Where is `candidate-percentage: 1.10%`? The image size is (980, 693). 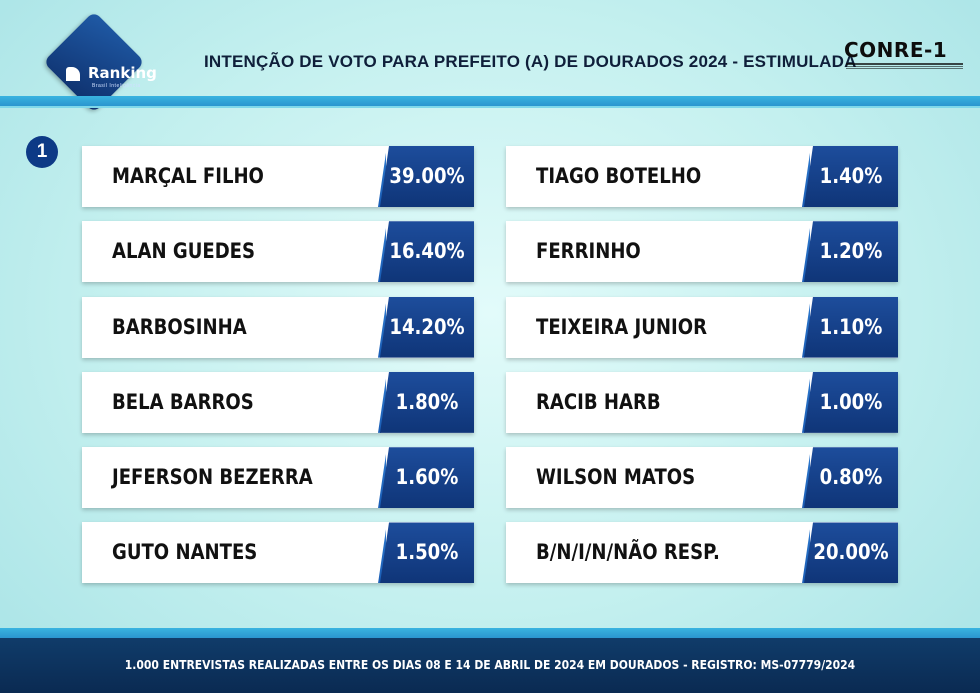
candidate-percentage: 1.10% is located at coordinates (851, 326).